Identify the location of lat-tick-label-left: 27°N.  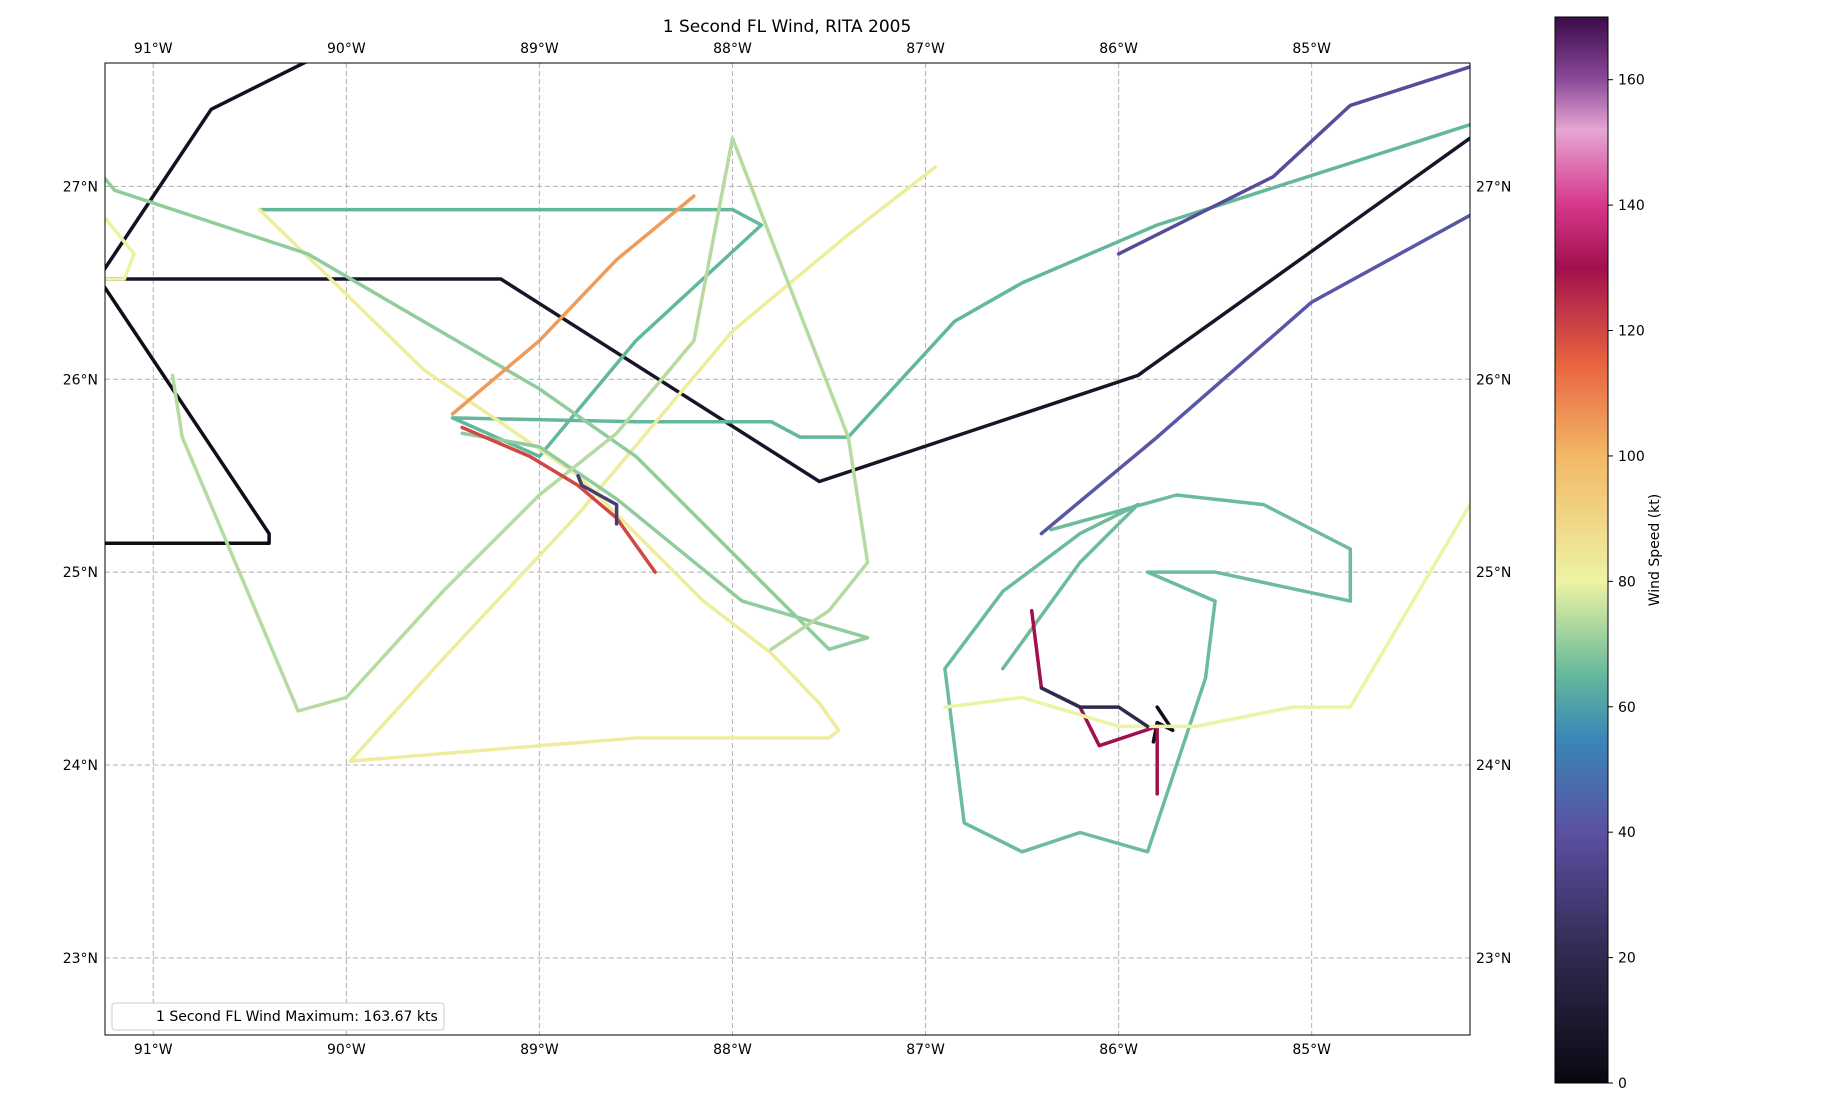
(80, 187).